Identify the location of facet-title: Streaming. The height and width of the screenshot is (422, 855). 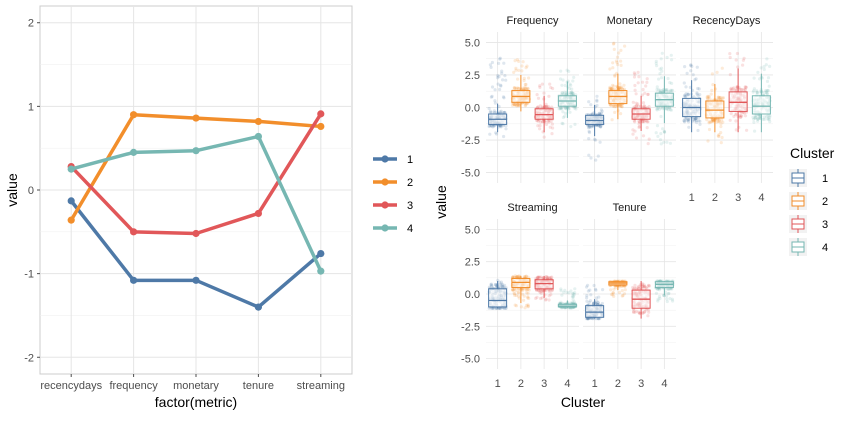
(532, 208).